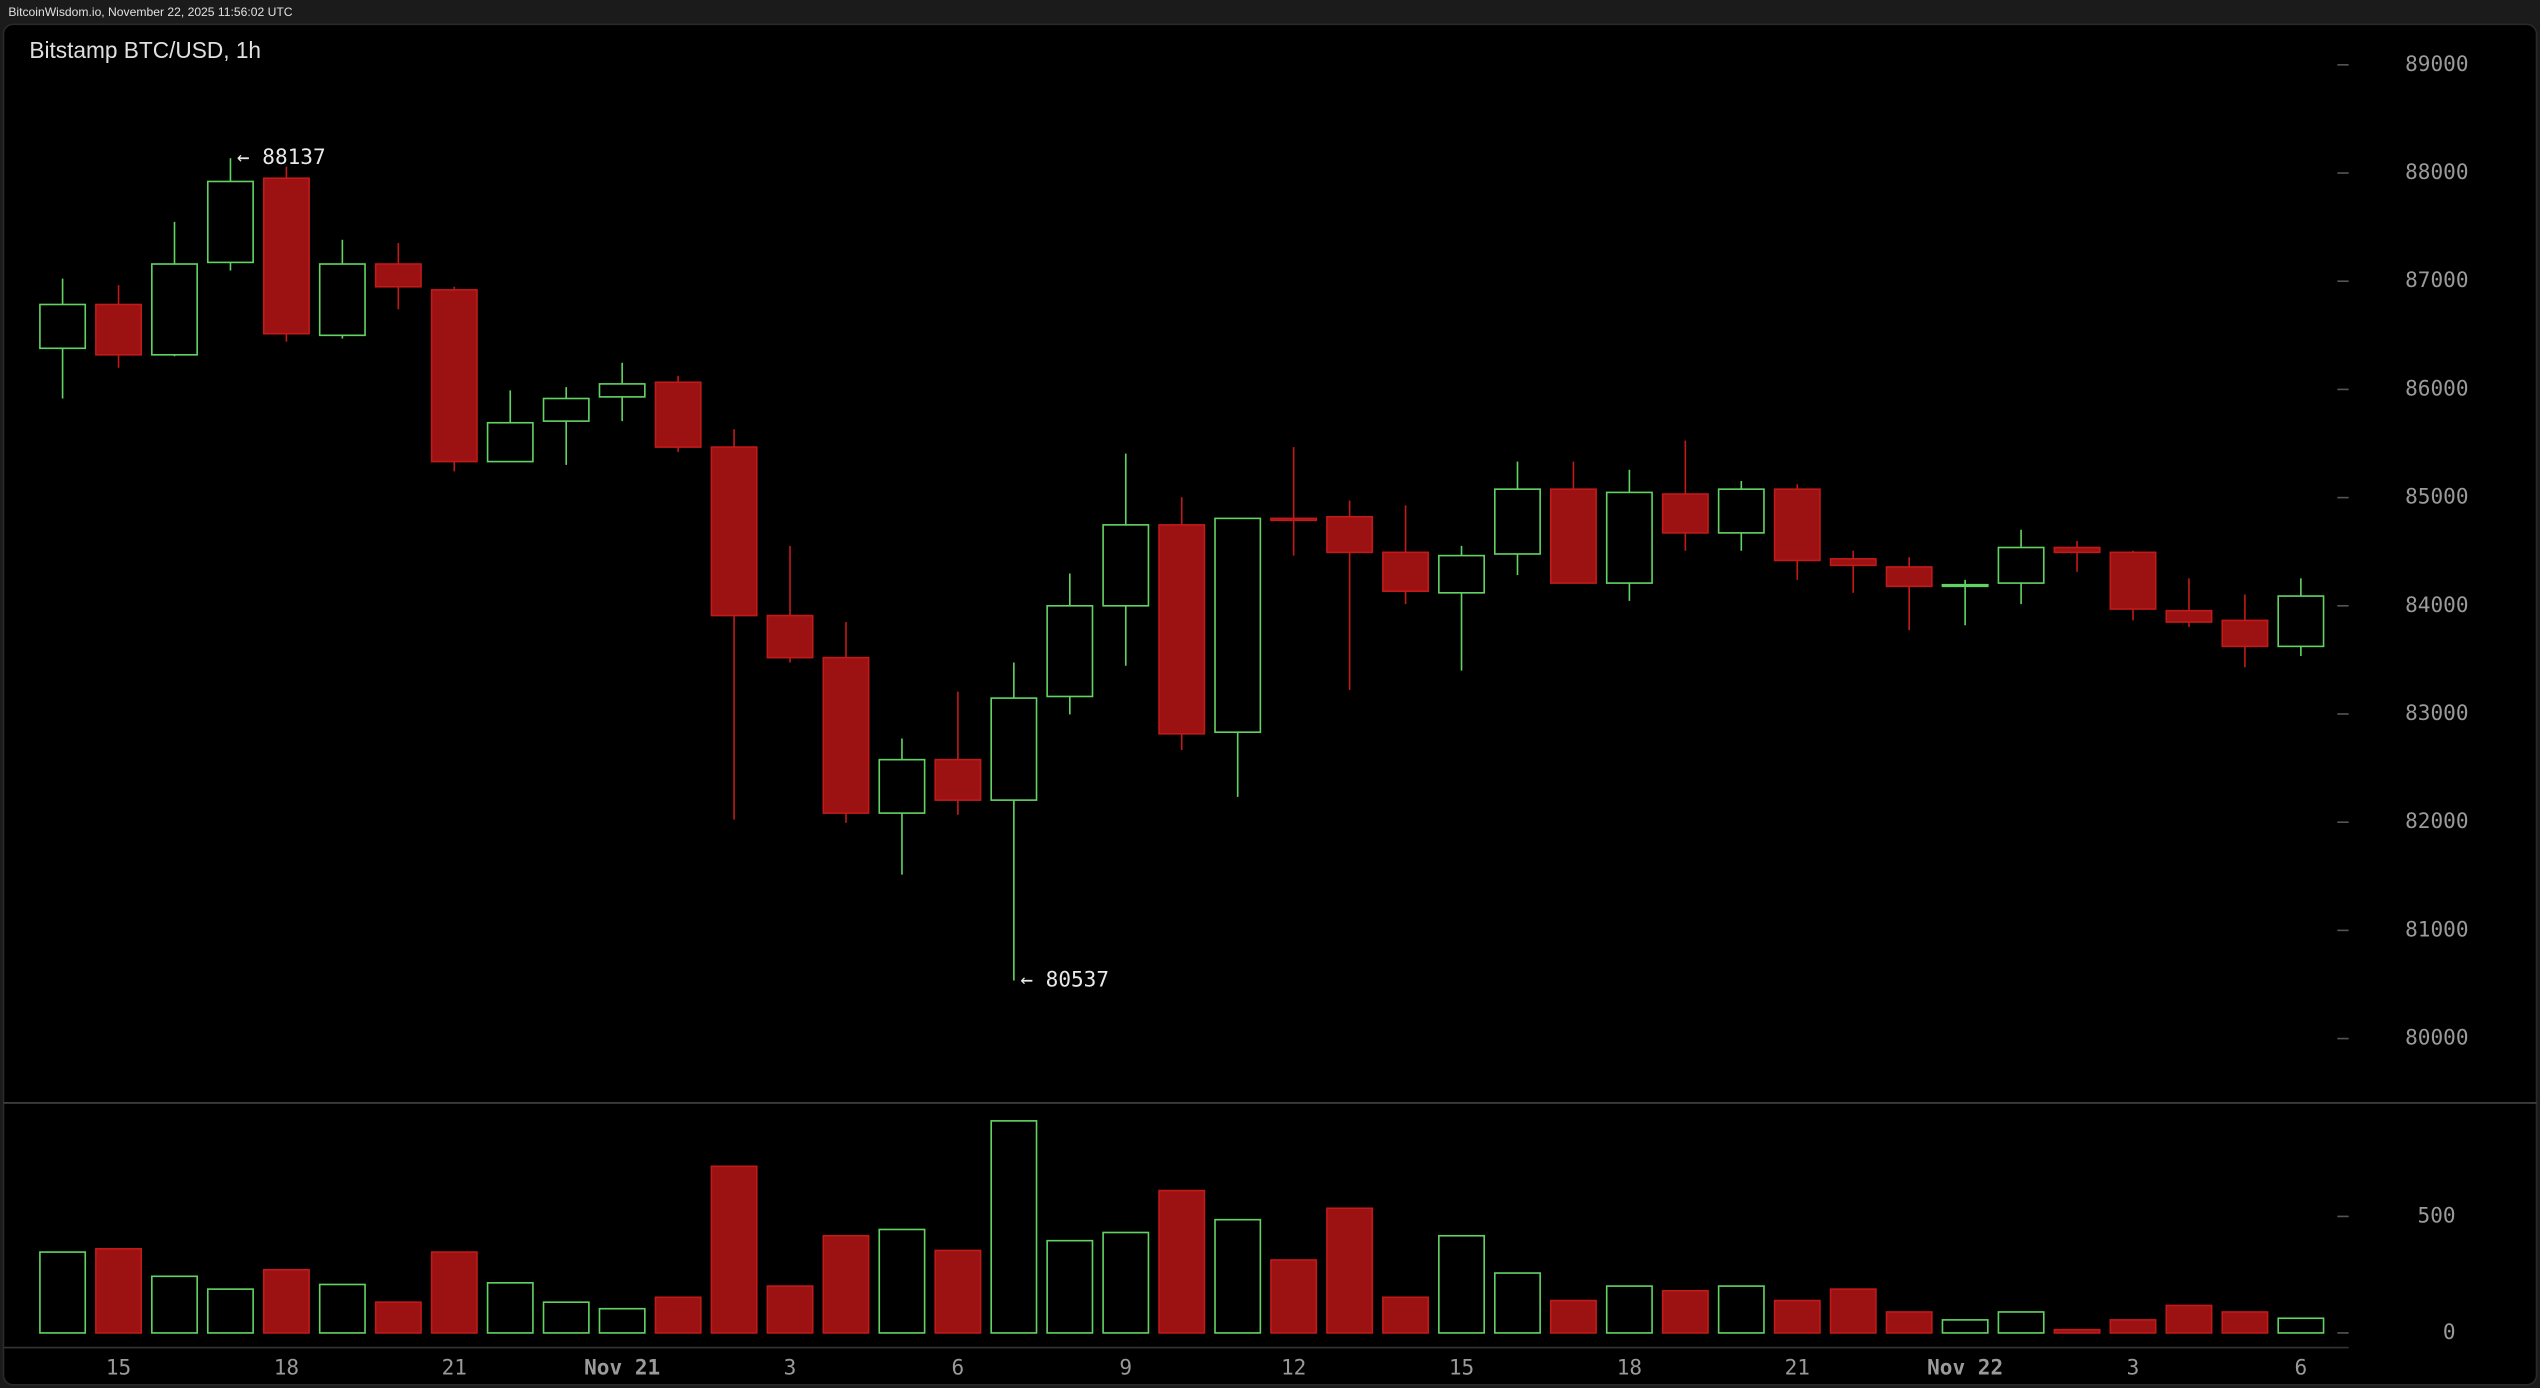 The width and height of the screenshot is (2540, 1388). Describe the element at coordinates (2436, 279) in the screenshot. I see `y-tick-label: 87000` at that location.